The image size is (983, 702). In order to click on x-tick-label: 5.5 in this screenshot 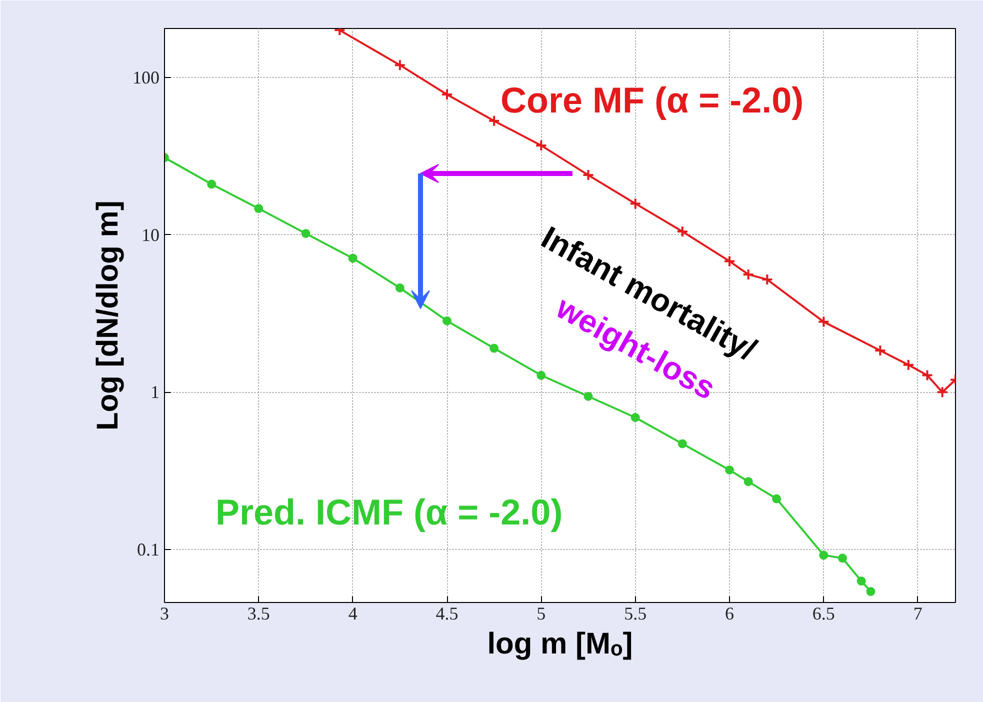, I will do `click(635, 614)`.